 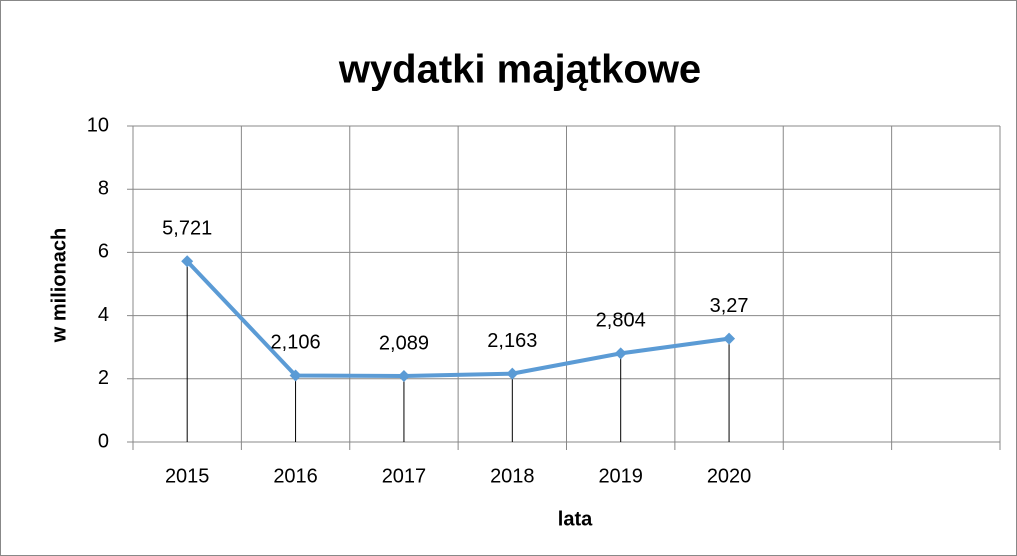 I want to click on y-tick-label: 6, so click(x=103, y=252).